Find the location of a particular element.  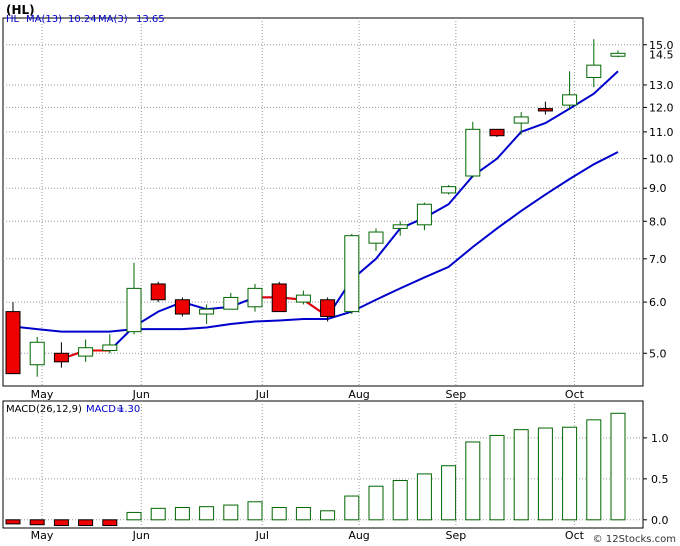

price-y-tick-label: 5.0 is located at coordinates (658, 353).